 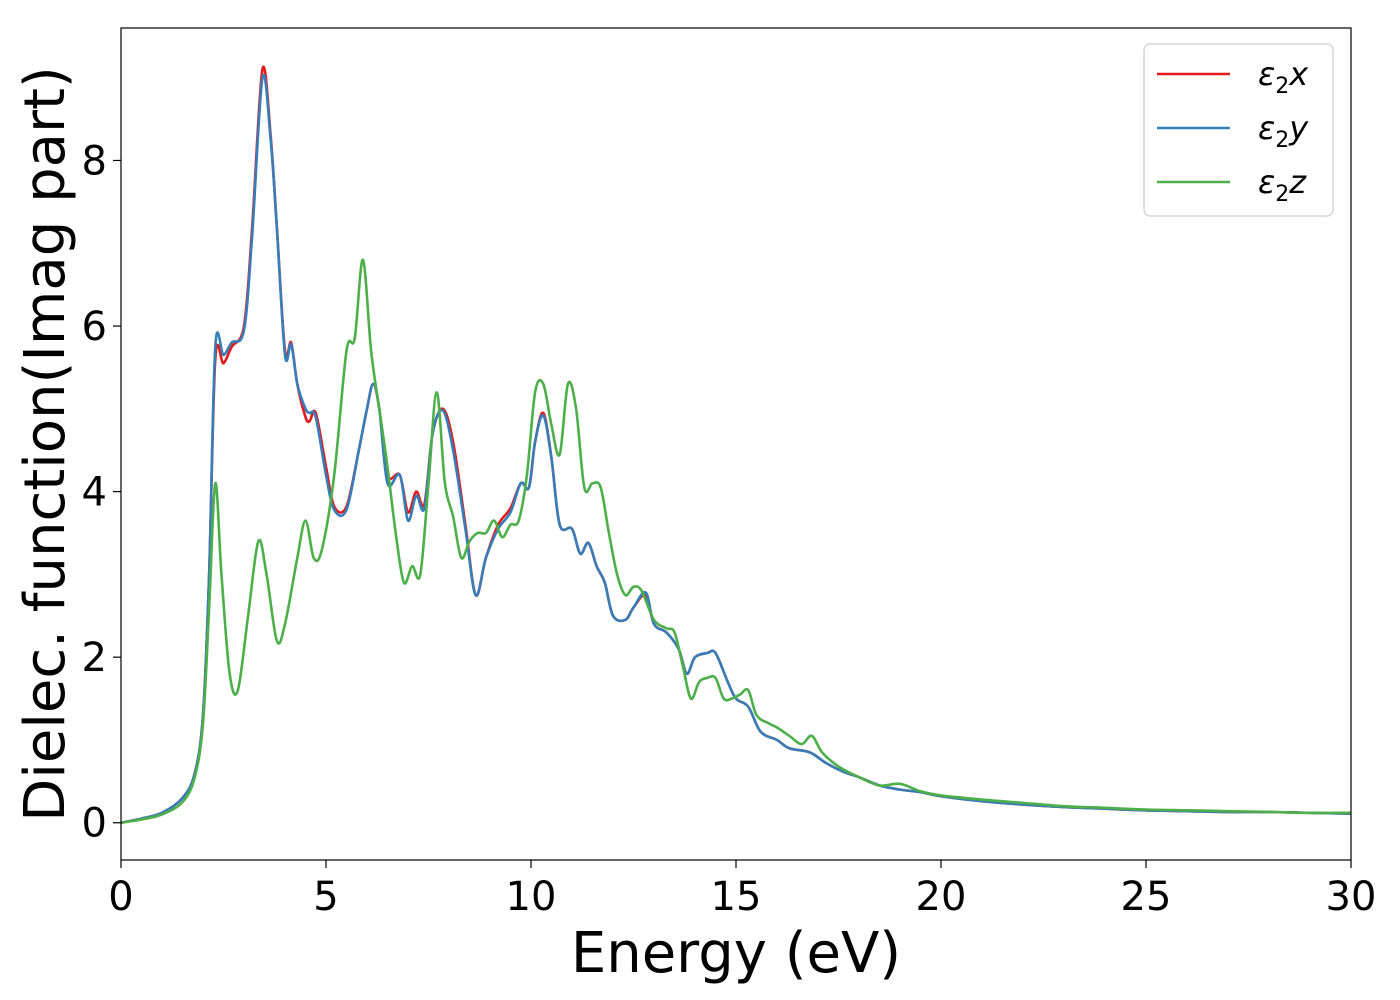 What do you see at coordinates (325, 897) in the screenshot?
I see `x-tick-label: 5` at bounding box center [325, 897].